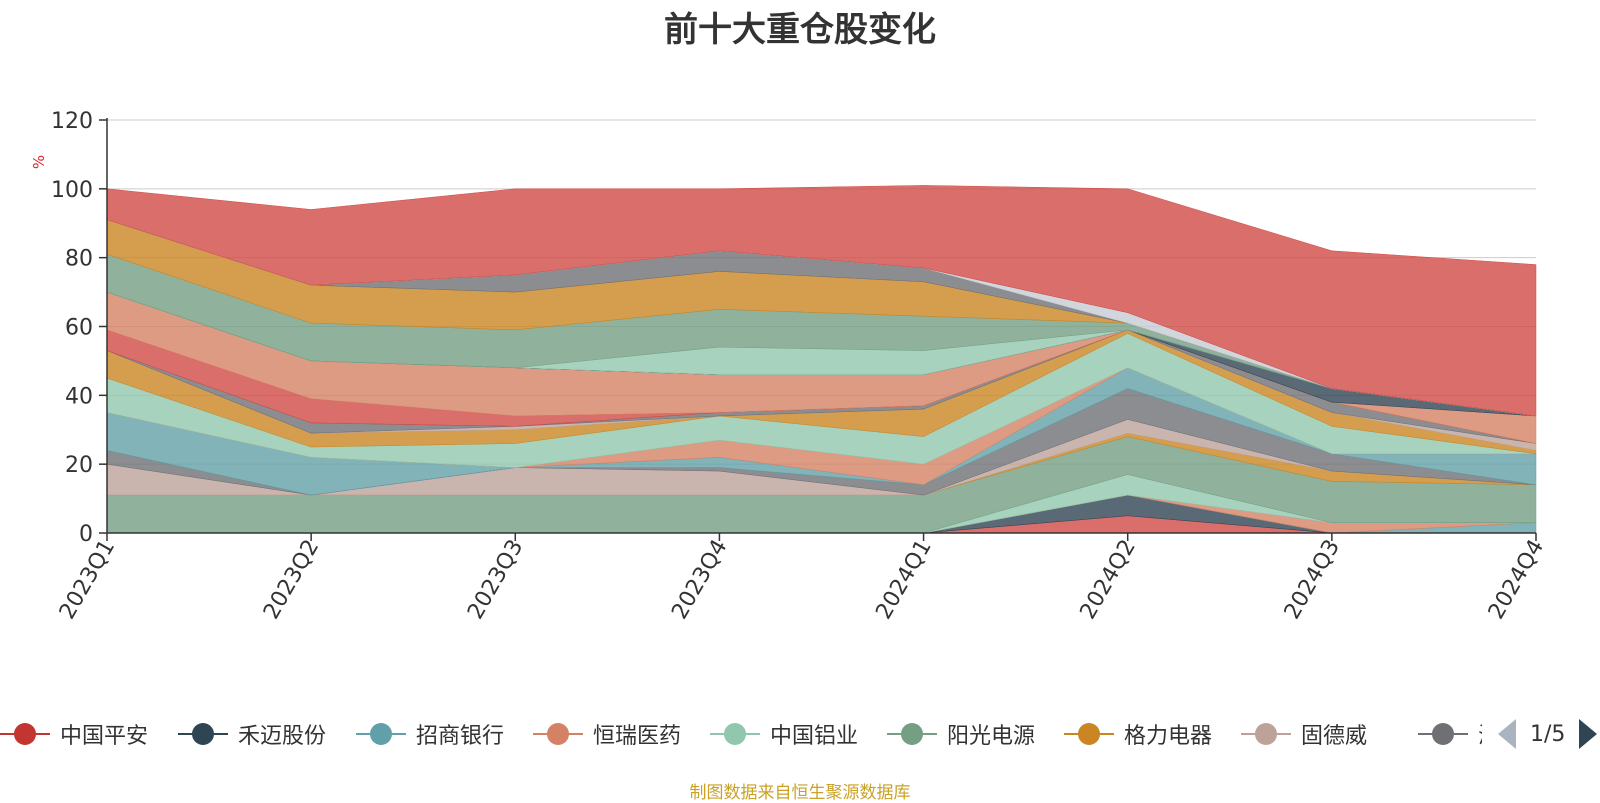  I want to click on legend-pager: 1/5, so click(1548, 734).